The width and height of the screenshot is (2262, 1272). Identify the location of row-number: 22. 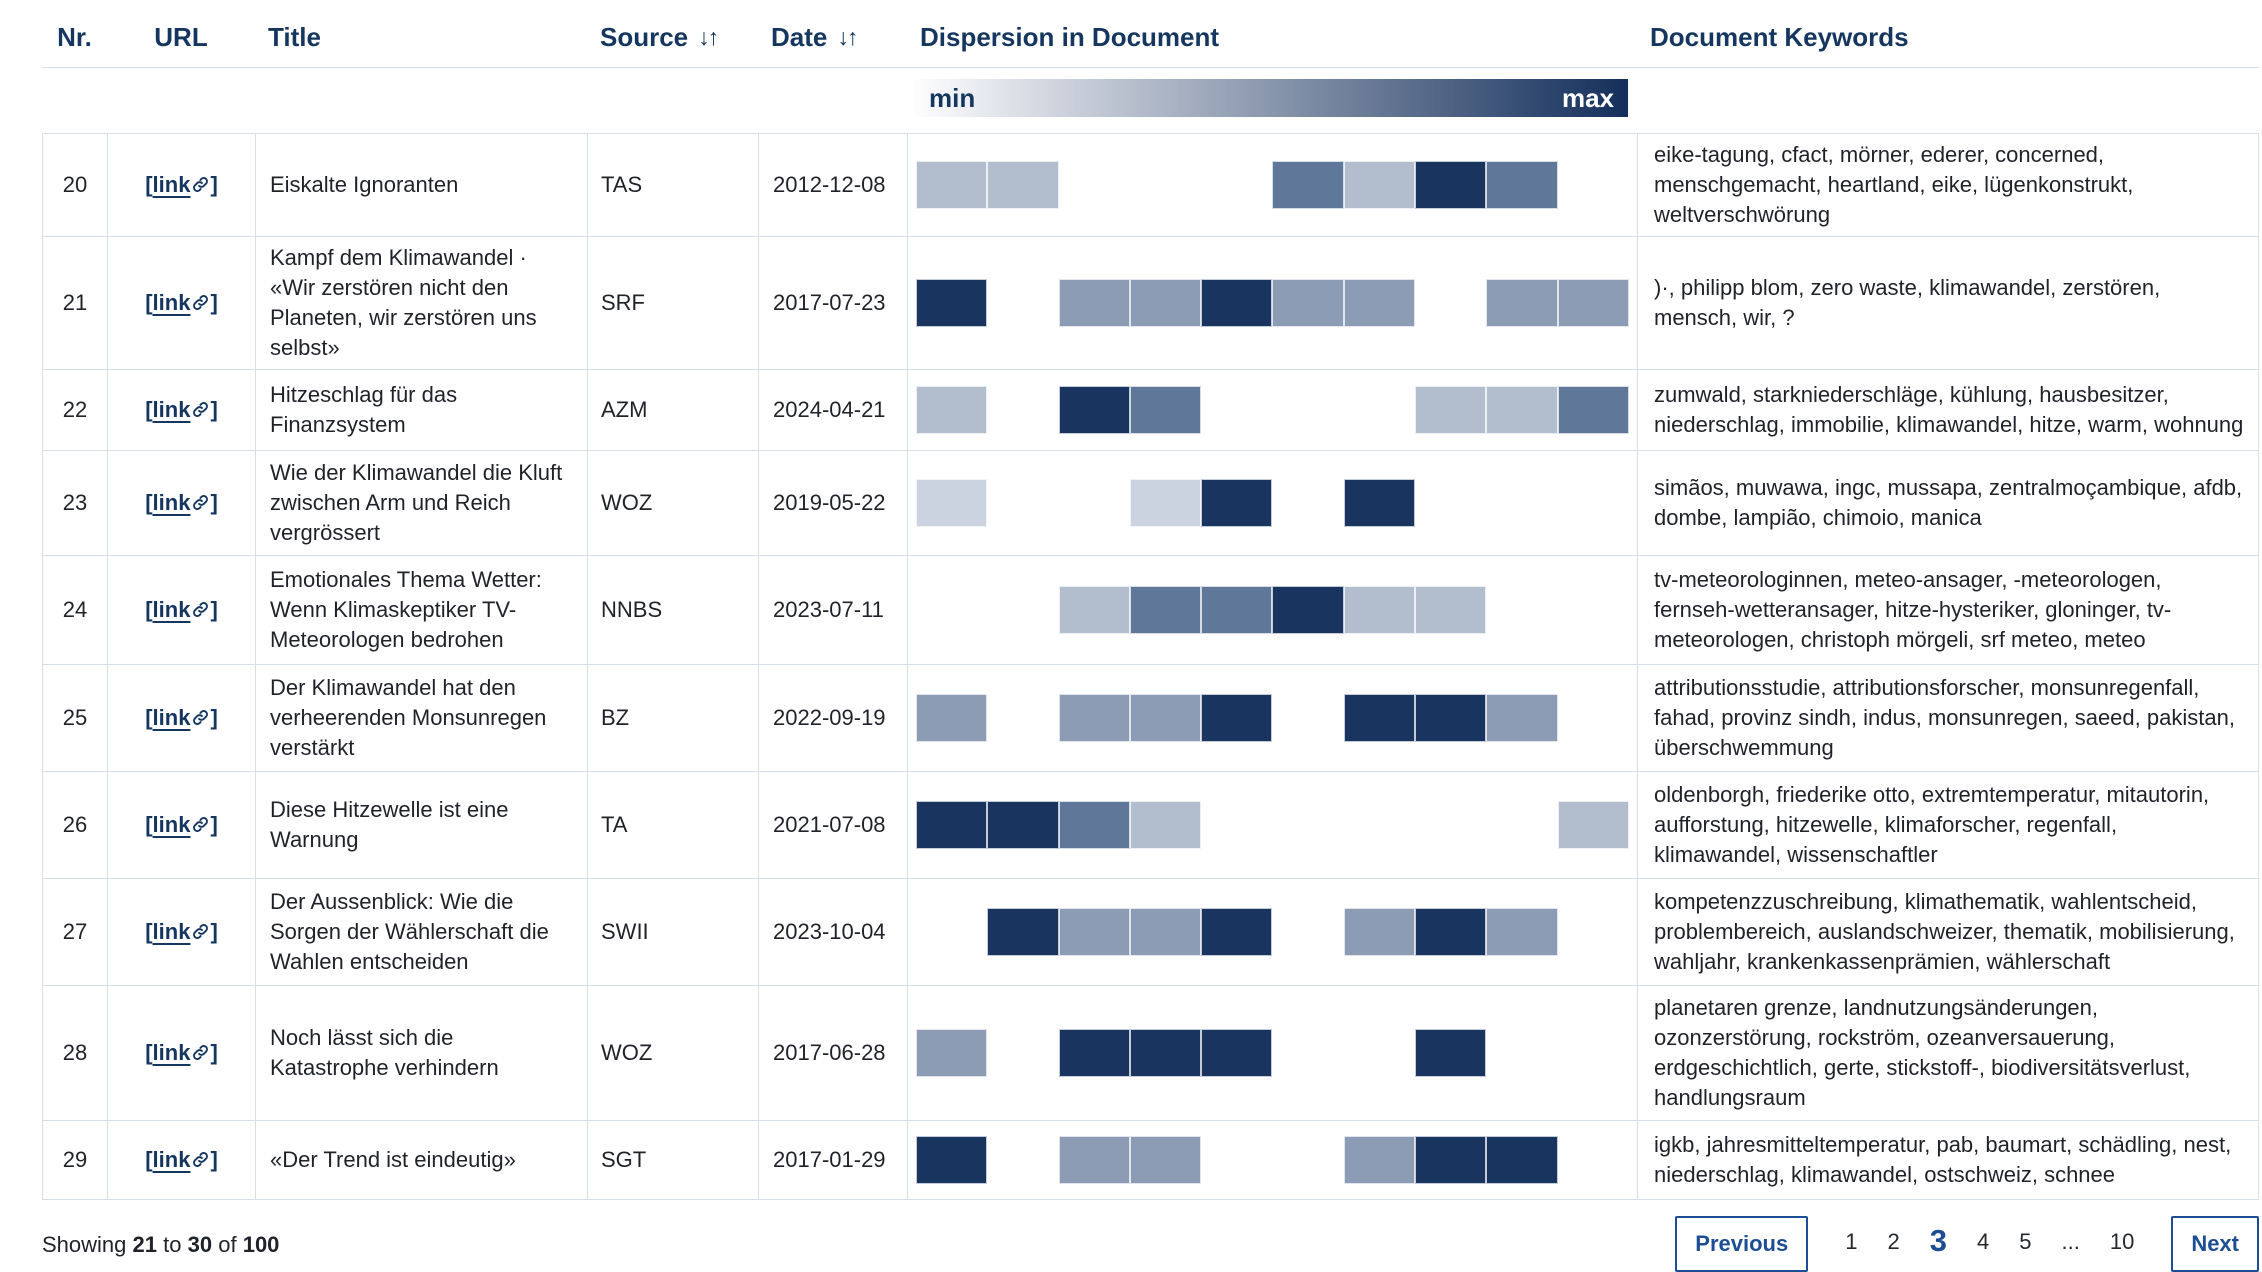
(75, 410).